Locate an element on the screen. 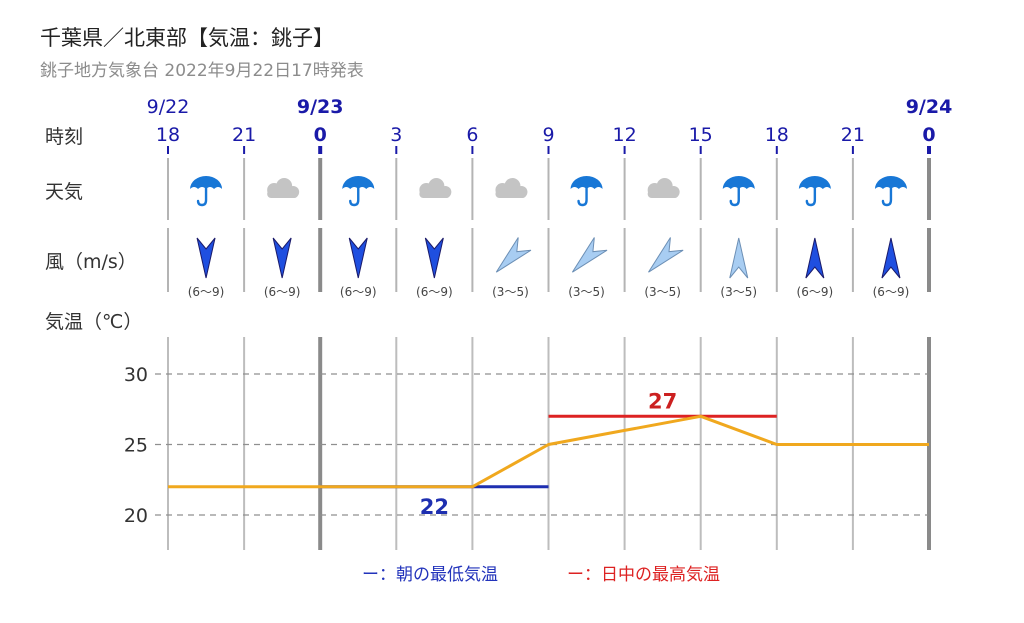 Image resolution: width=1024 pixels, height=623 pixels. hour-label: 15 is located at coordinates (701, 135).